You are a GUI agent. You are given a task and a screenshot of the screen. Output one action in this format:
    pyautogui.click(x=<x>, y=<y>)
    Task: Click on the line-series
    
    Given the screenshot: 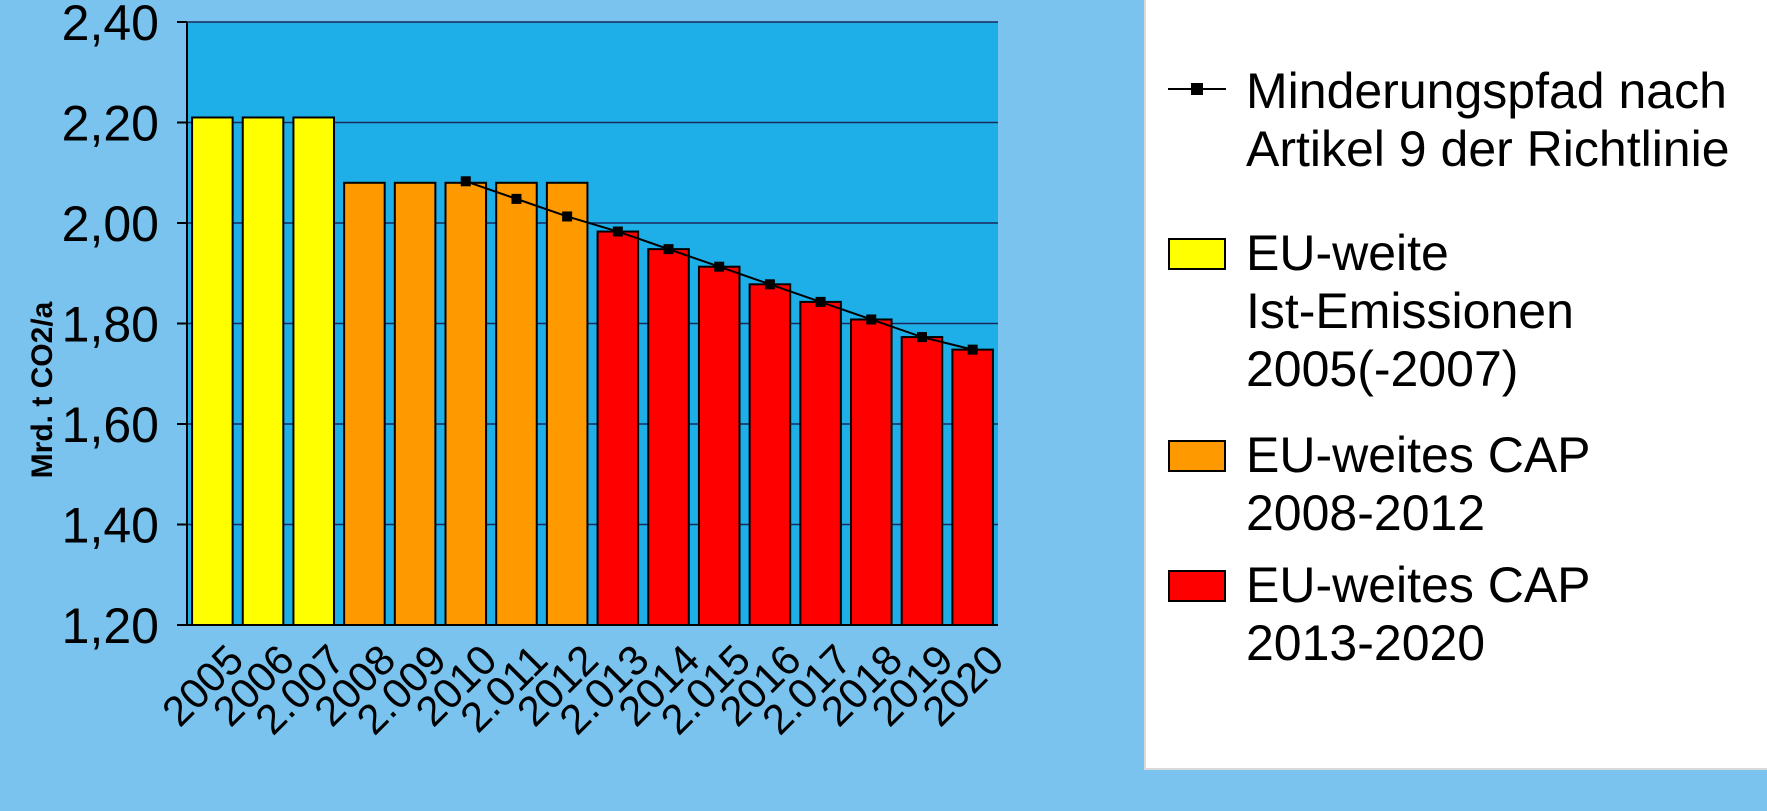 What is the action you would take?
    pyautogui.click(x=719, y=265)
    